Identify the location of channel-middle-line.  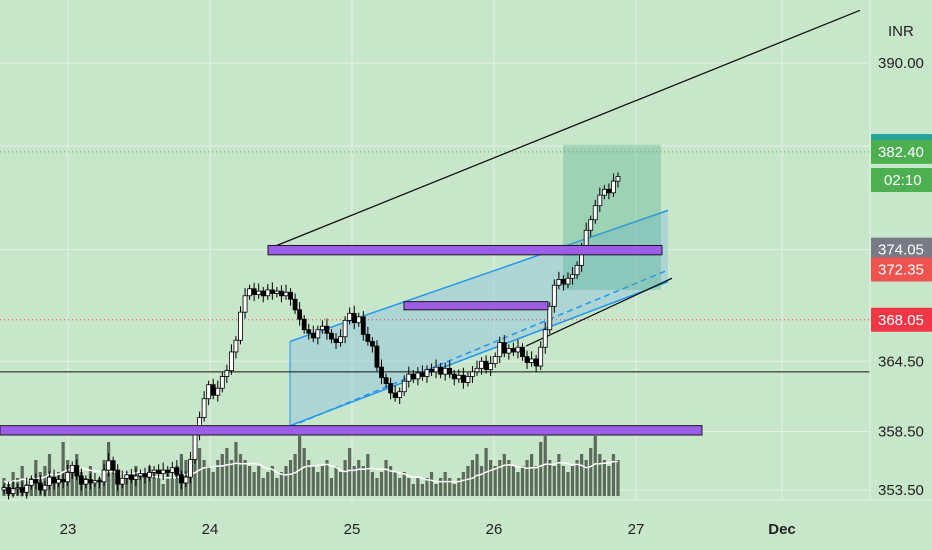
(479, 348).